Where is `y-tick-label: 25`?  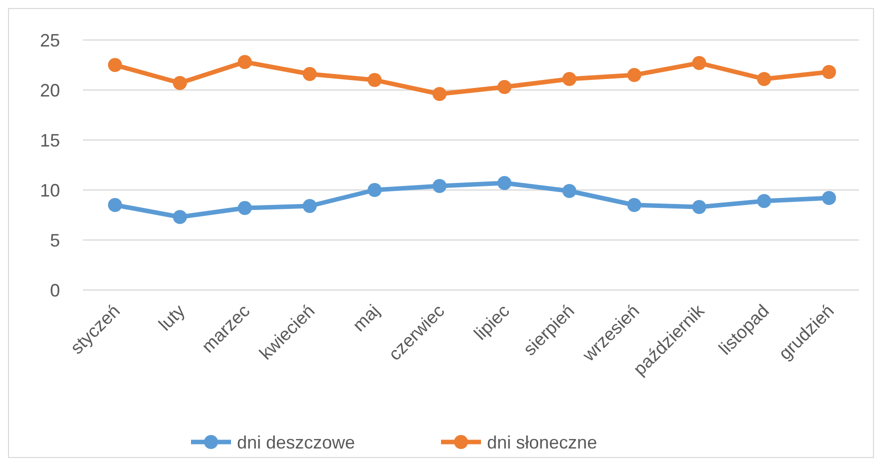
y-tick-label: 25 is located at coordinates (50, 40).